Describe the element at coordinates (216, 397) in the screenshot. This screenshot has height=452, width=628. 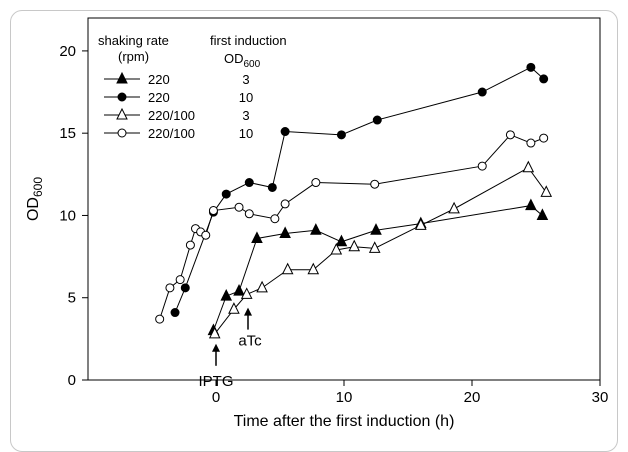
I see `x-tick-label: 0` at that location.